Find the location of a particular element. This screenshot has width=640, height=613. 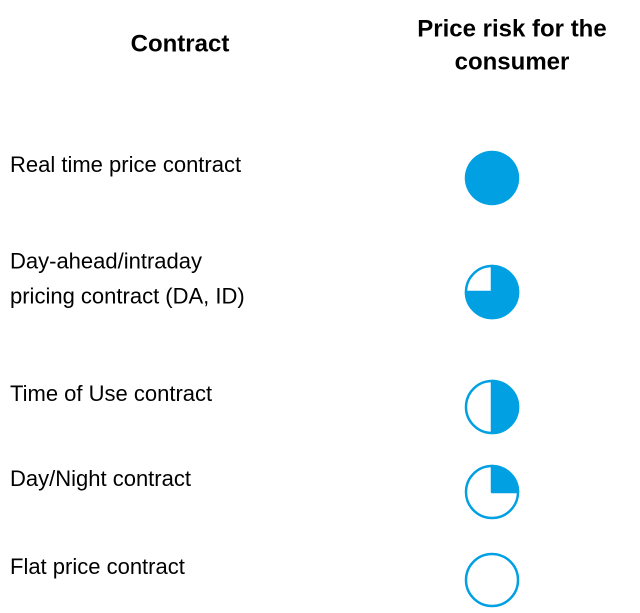

risk-header-line: consumer is located at coordinates (512, 61).